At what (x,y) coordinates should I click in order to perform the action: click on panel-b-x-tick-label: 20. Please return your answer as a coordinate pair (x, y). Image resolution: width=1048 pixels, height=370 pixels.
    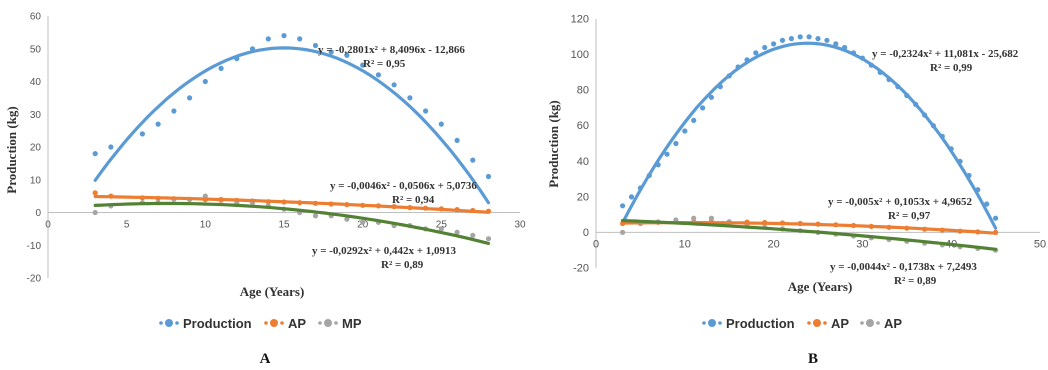
    Looking at the image, I should click on (773, 244).